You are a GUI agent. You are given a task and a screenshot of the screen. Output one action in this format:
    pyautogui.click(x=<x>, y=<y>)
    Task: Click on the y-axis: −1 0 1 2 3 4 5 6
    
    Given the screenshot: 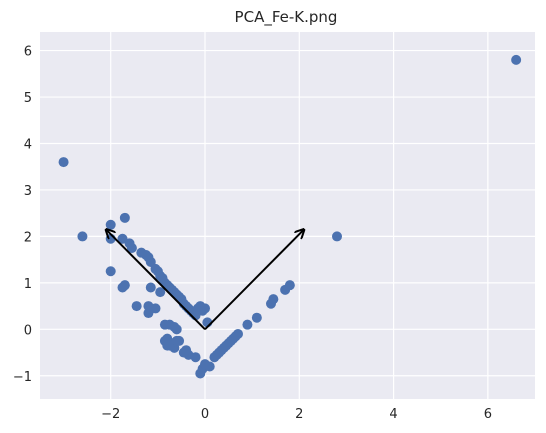 What is the action you would take?
    pyautogui.click(x=22, y=215)
    